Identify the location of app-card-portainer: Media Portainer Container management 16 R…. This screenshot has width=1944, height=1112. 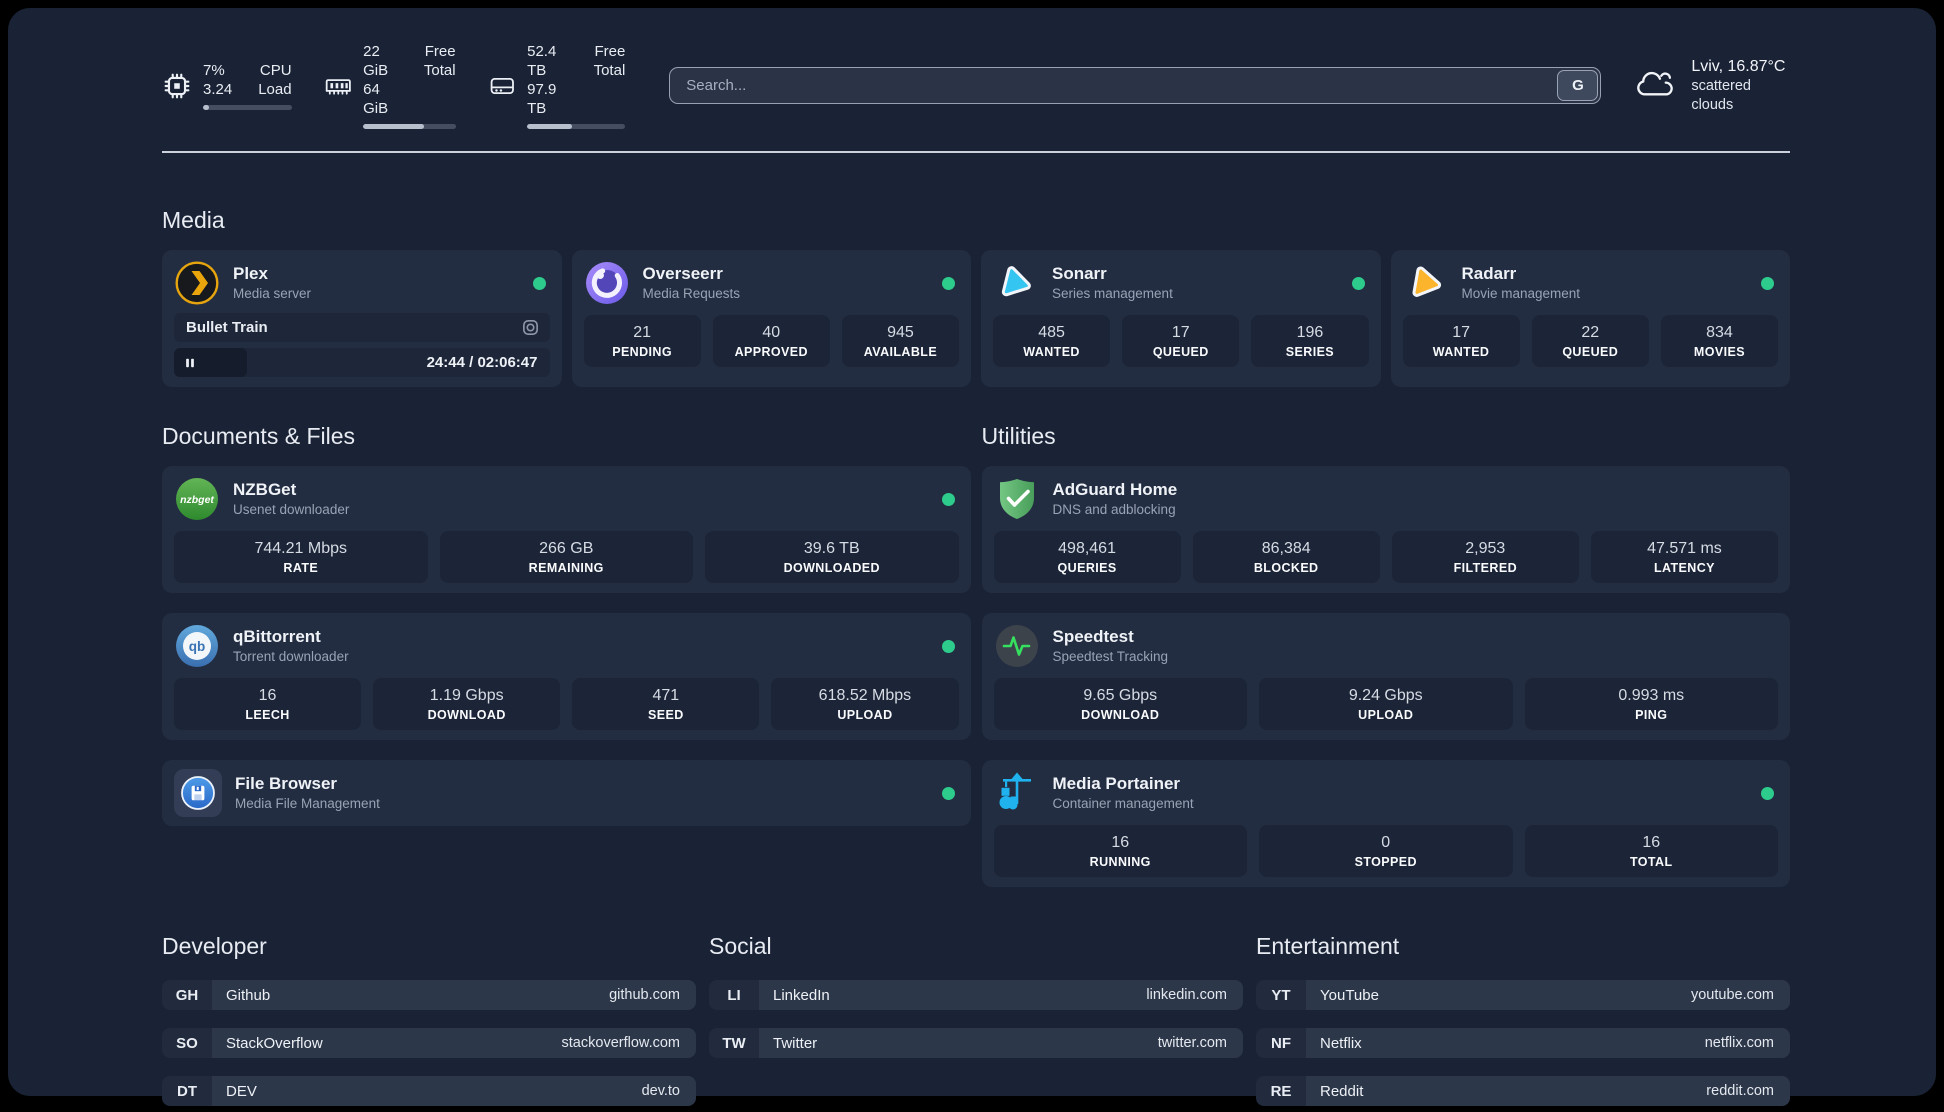
(1385, 823).